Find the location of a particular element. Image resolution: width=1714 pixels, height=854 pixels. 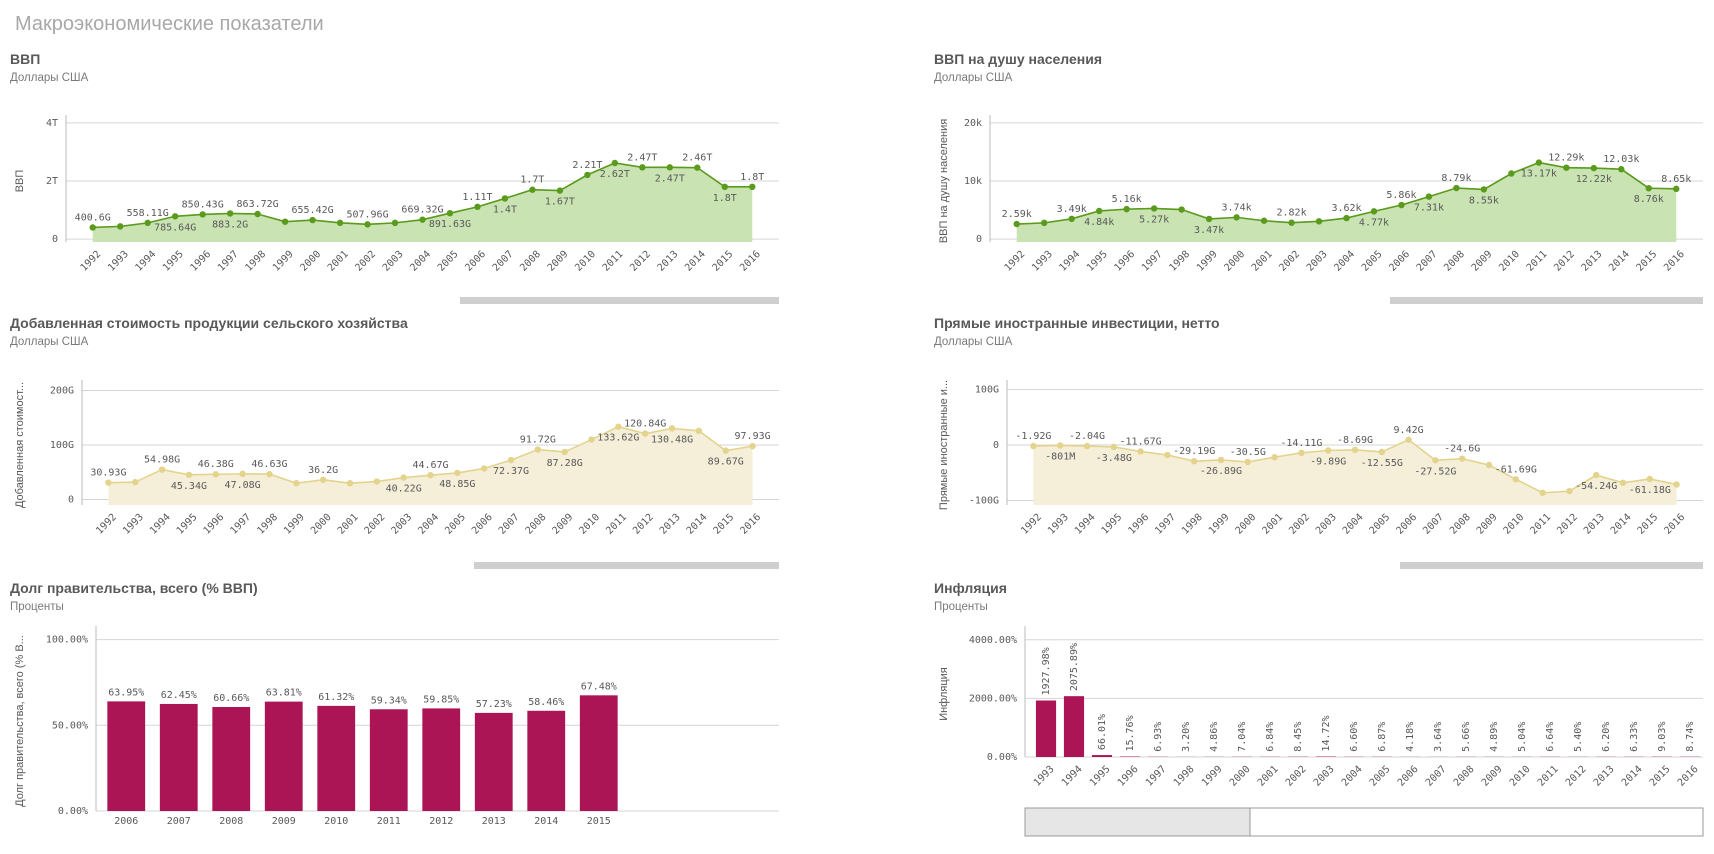

data-label: 63.95% is located at coordinates (126, 692).